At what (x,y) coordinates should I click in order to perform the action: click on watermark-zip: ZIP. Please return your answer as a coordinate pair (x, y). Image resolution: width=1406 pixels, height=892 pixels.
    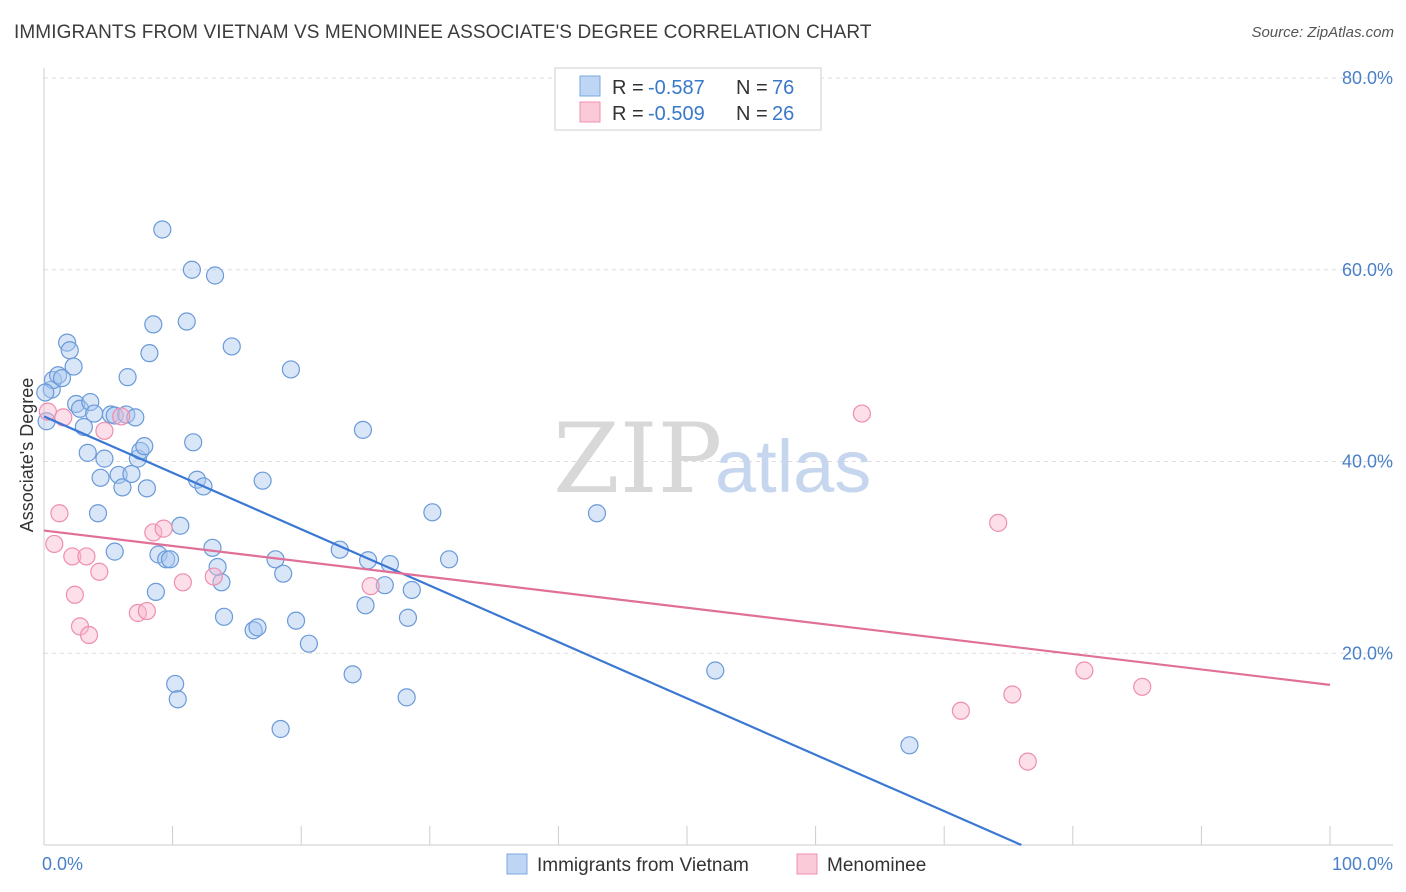
    Looking at the image, I should click on (637, 459).